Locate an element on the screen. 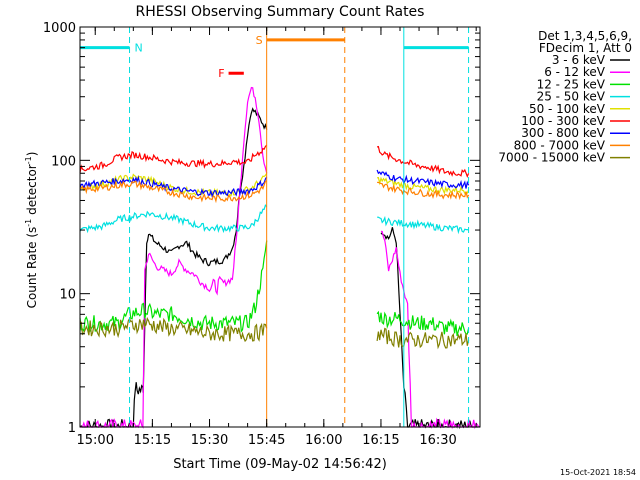  x-tick-label-3: 15:45 is located at coordinates (266, 440).